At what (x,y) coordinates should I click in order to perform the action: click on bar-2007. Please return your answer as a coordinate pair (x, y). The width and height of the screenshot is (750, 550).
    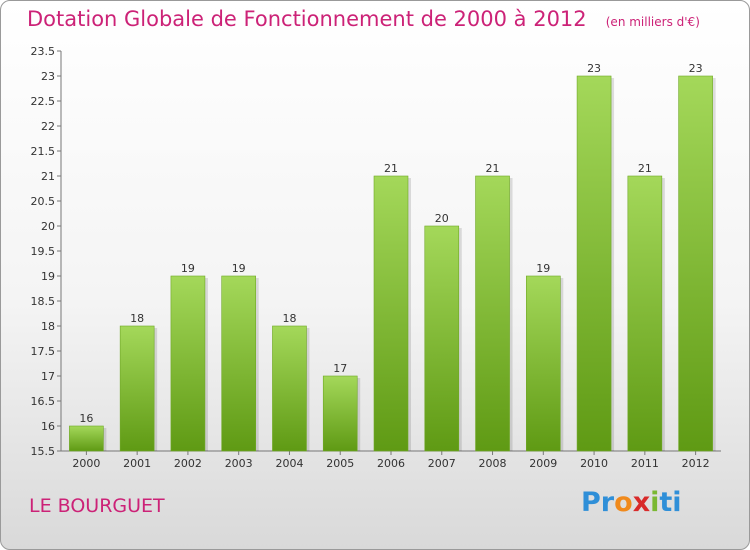
    Looking at the image, I should click on (442, 338).